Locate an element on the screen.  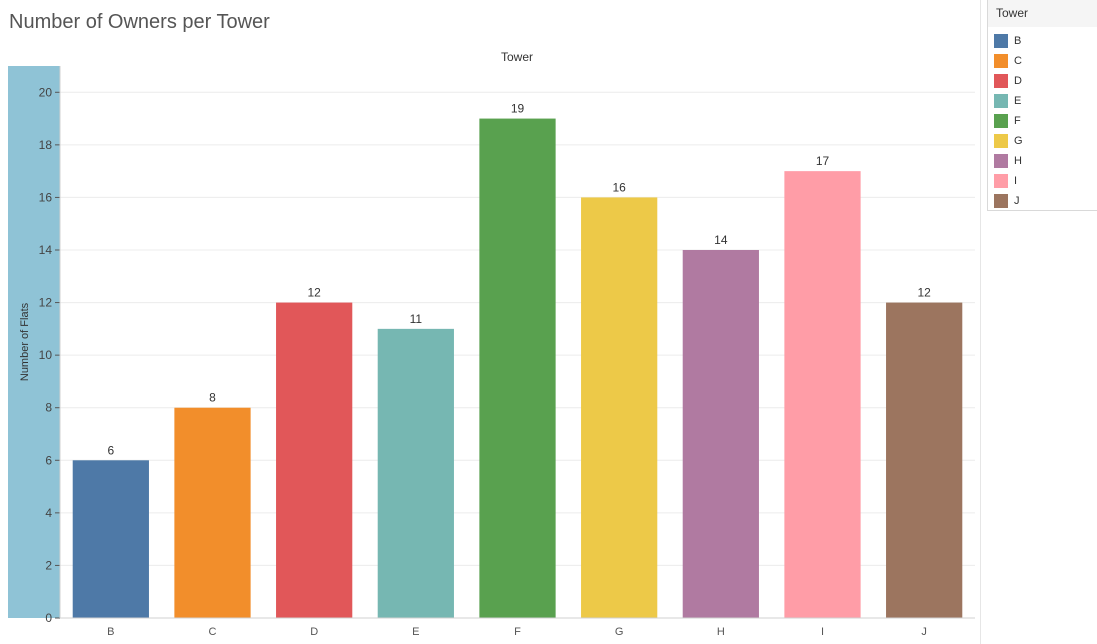
legend-item-D: D is located at coordinates (1008, 81).